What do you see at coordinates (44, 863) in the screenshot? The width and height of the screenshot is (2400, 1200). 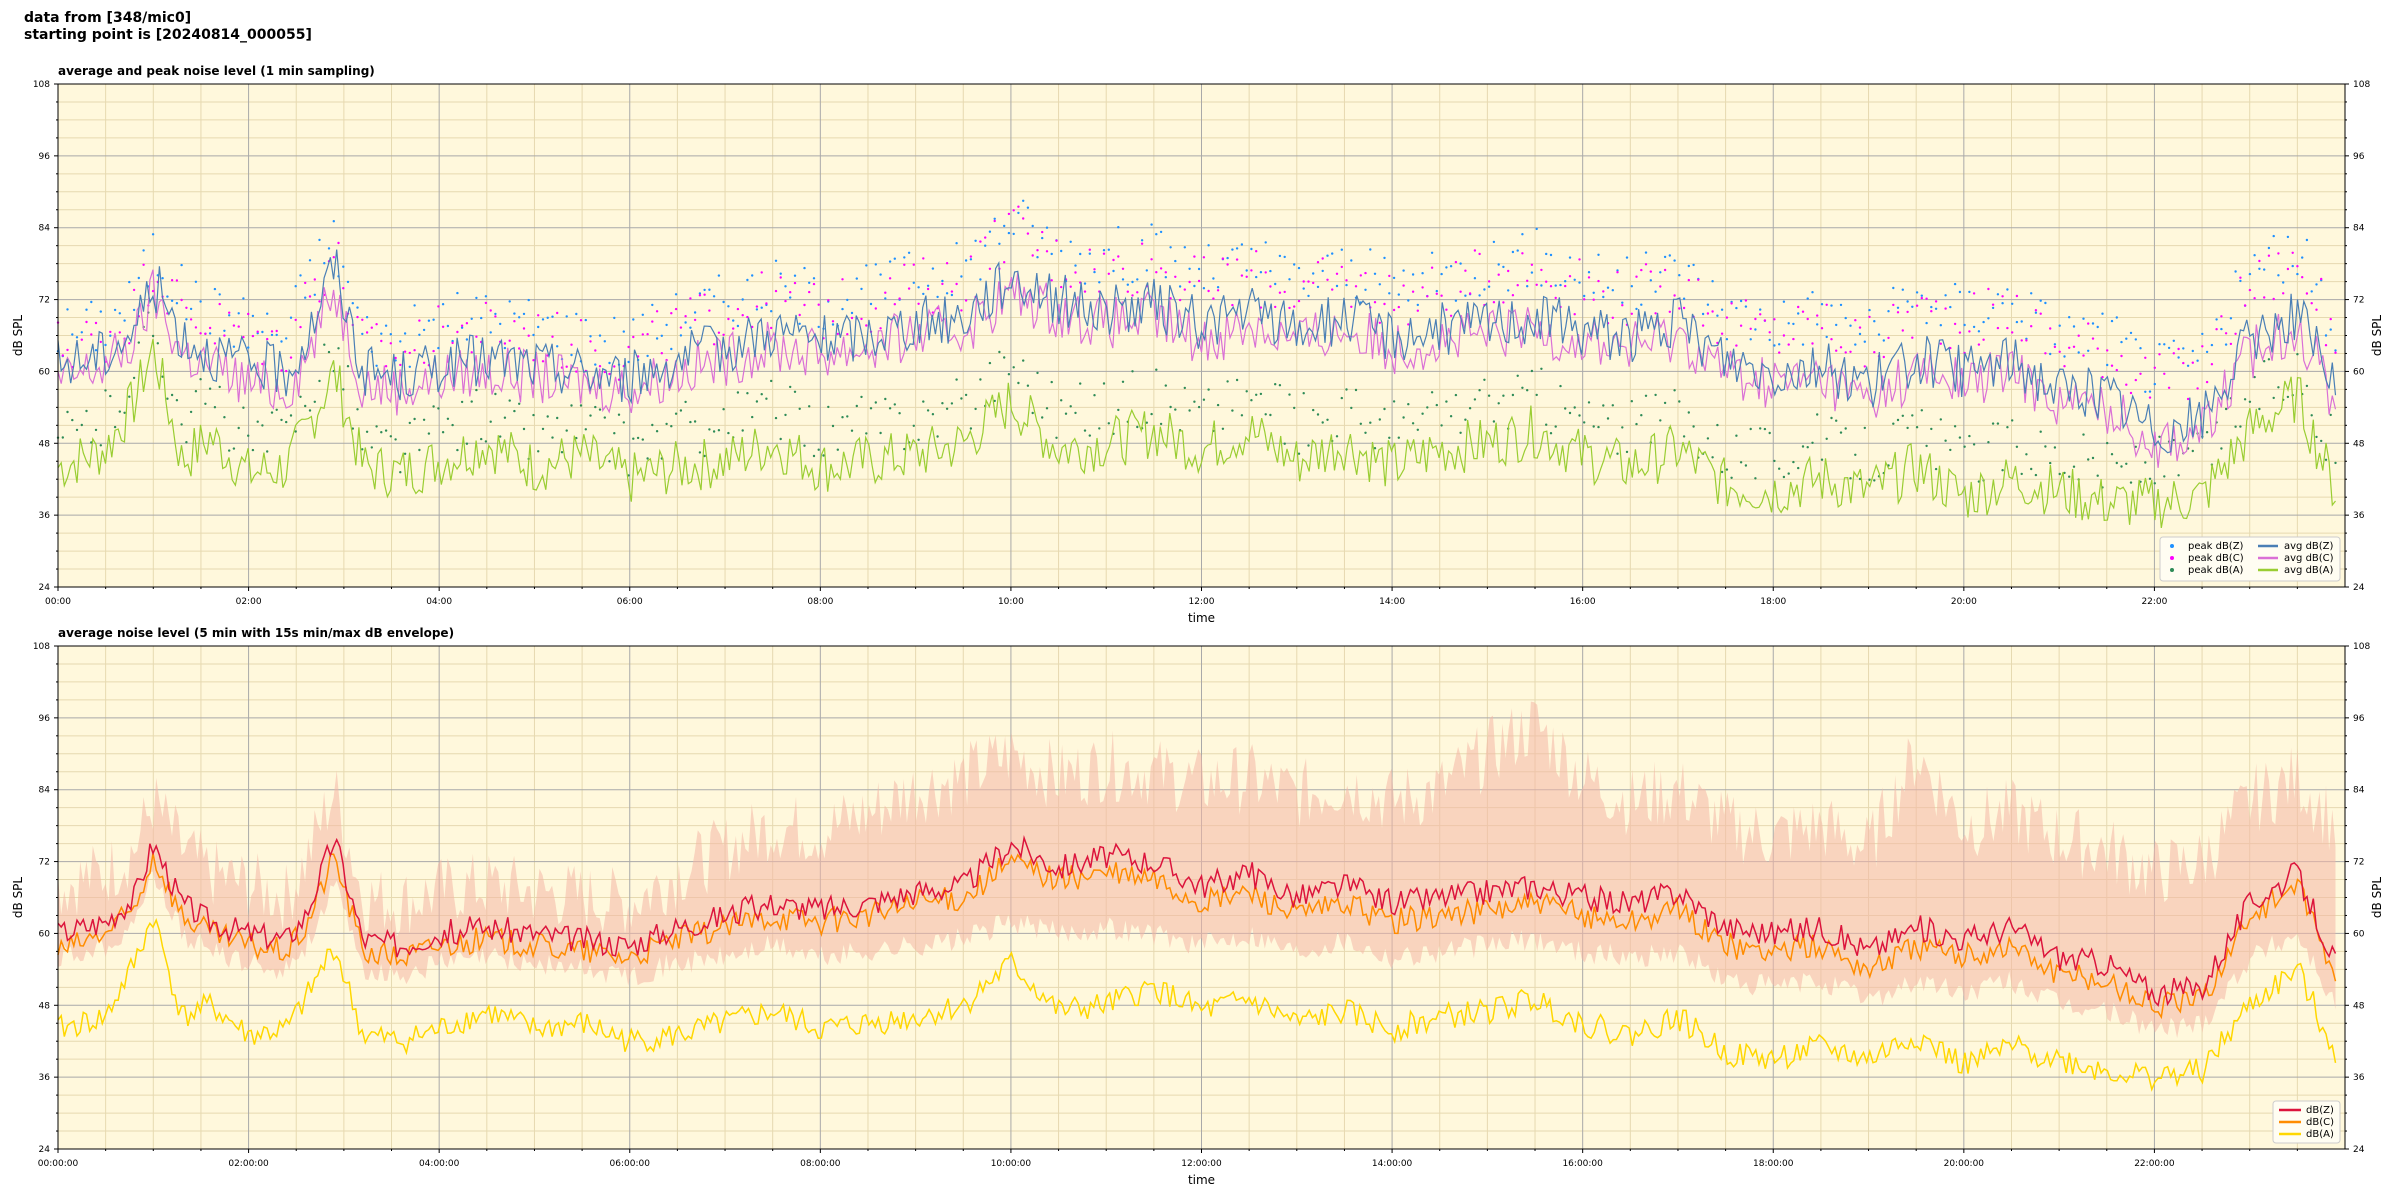 I see `y-tick-label-left: 72` at bounding box center [44, 863].